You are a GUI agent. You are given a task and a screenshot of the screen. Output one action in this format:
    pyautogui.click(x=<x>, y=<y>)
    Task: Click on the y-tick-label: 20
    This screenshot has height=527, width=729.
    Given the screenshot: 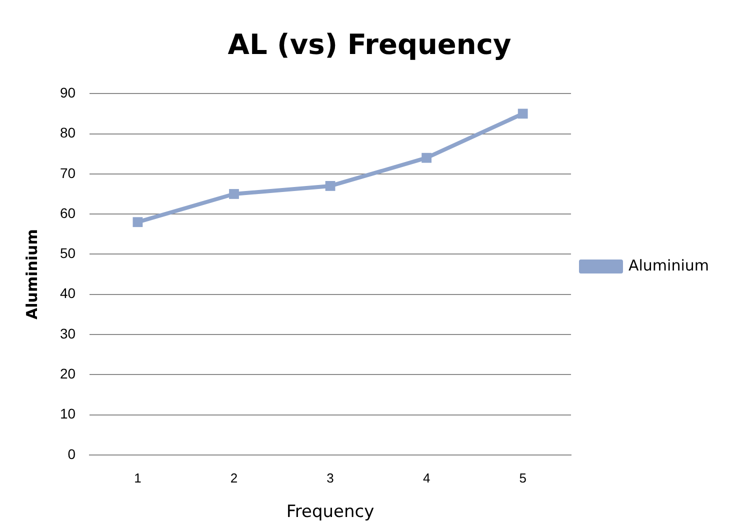 What is the action you would take?
    pyautogui.click(x=68, y=374)
    